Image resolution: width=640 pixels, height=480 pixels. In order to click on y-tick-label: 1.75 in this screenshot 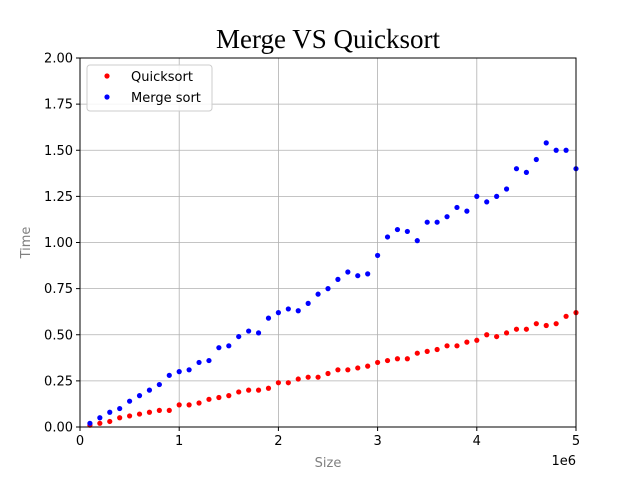, I will do `click(58, 105)`.